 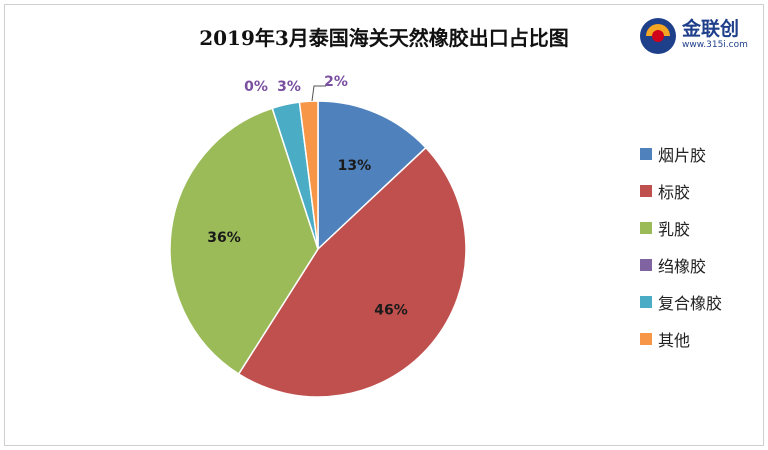 What do you see at coordinates (256, 87) in the screenshot?
I see `slice-label-4: 0%` at bounding box center [256, 87].